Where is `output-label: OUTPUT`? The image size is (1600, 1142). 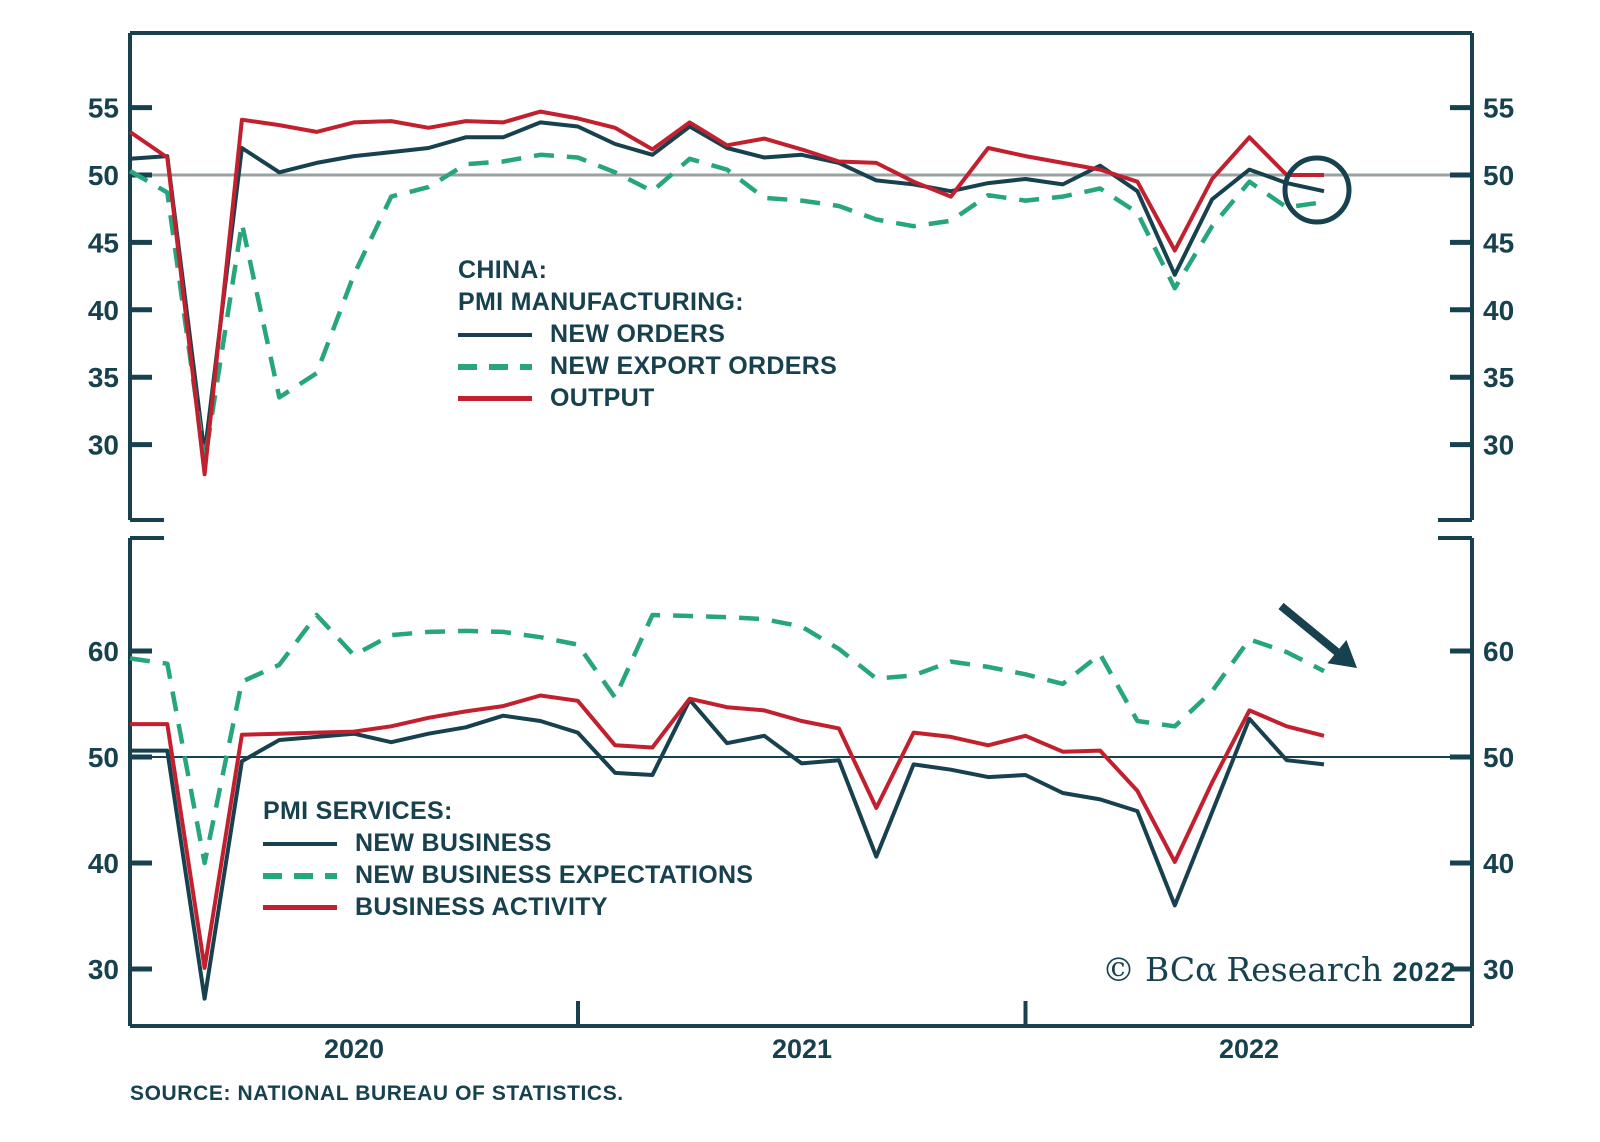 output-label: OUTPUT is located at coordinates (602, 398).